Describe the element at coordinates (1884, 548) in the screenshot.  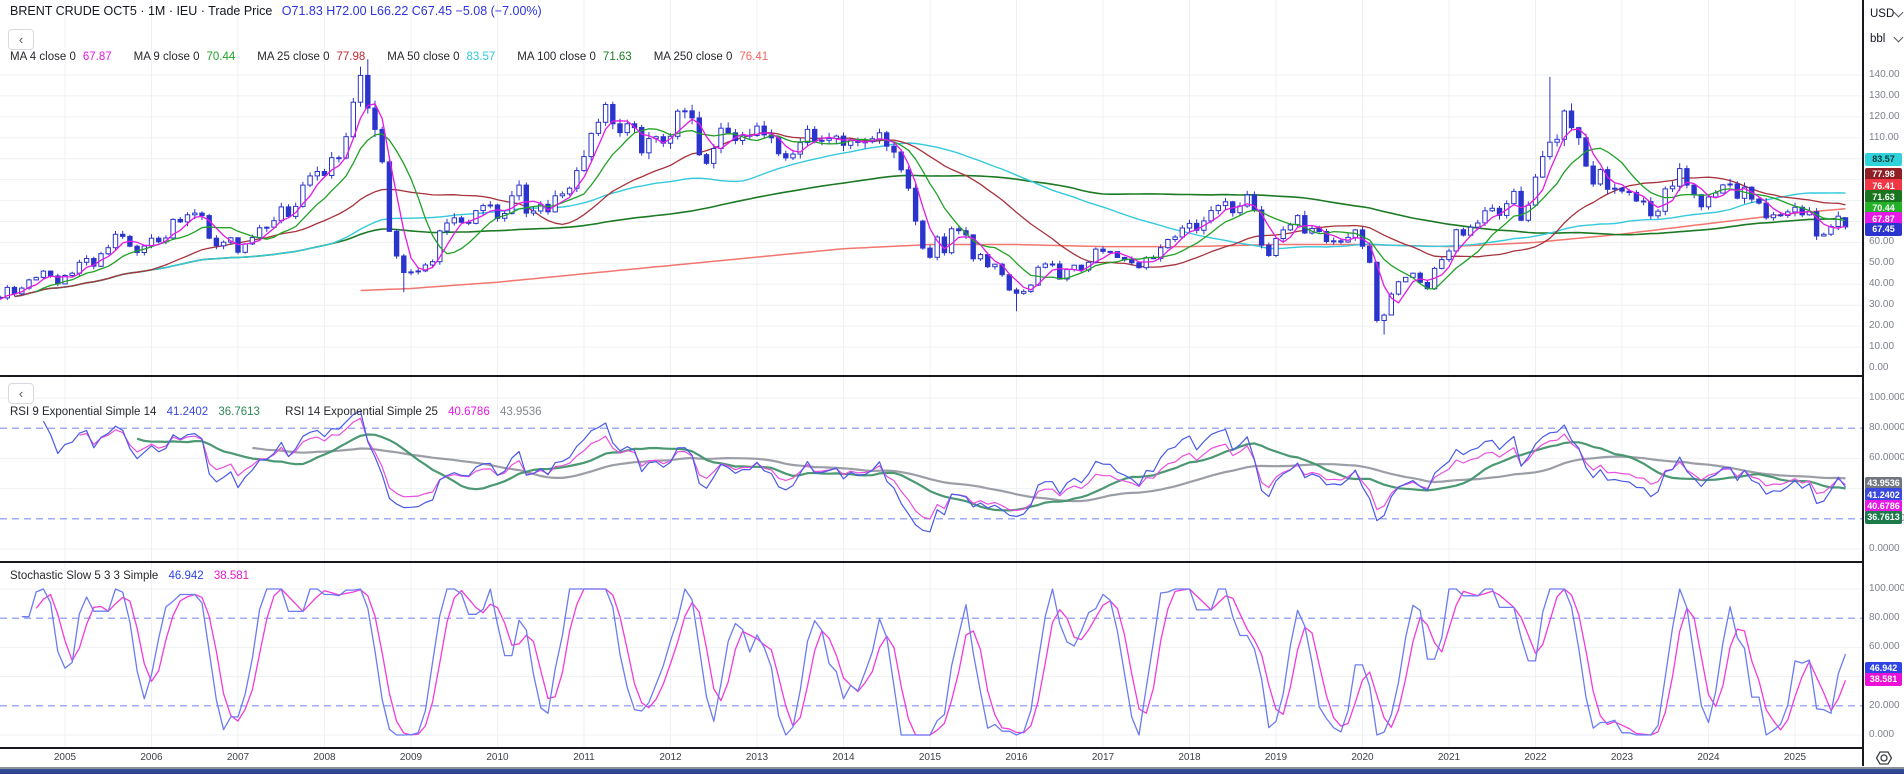
I see `rsi-axis-label: 0.0000` at that location.